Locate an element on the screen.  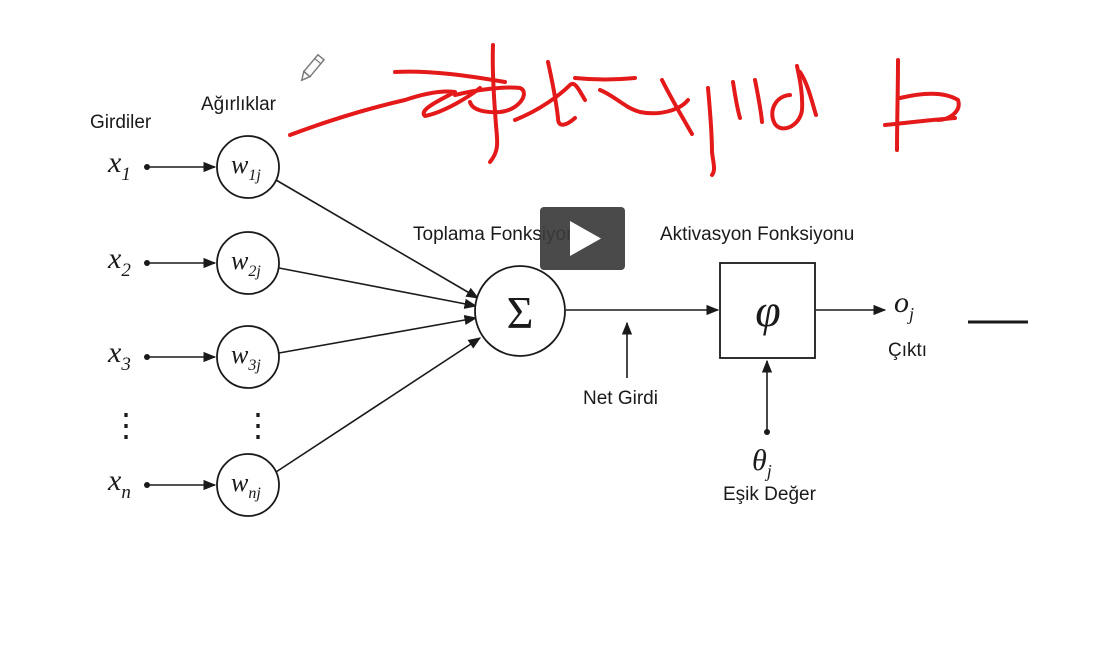
svg-text: θj is located at coordinates (762, 462).